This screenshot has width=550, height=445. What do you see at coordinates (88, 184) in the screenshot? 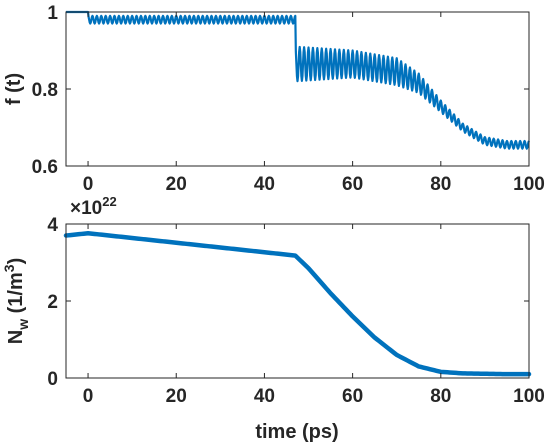
I see `f-of-t-x-tick-label: 0` at bounding box center [88, 184].